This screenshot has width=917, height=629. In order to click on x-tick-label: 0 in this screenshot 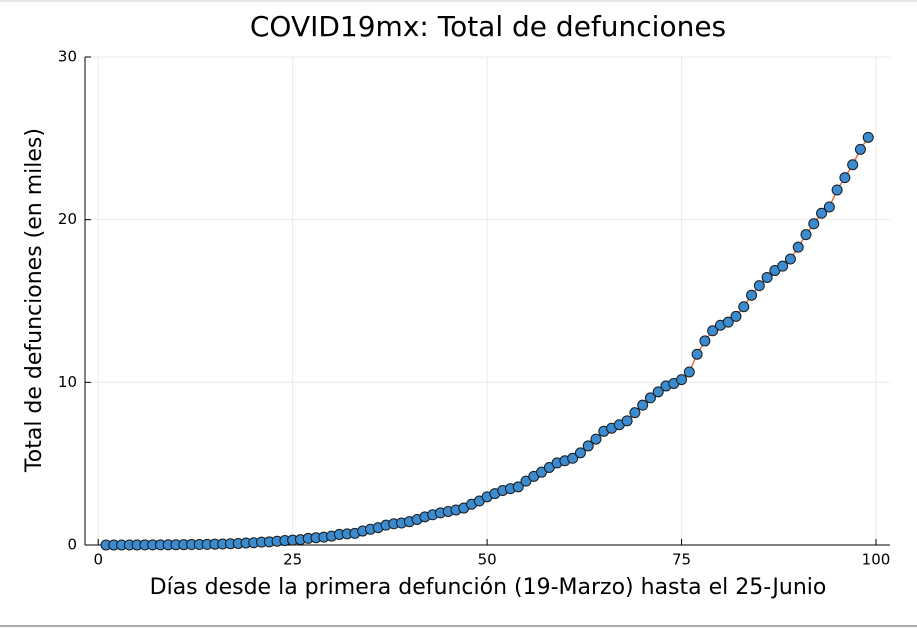, I will do `click(98, 560)`.